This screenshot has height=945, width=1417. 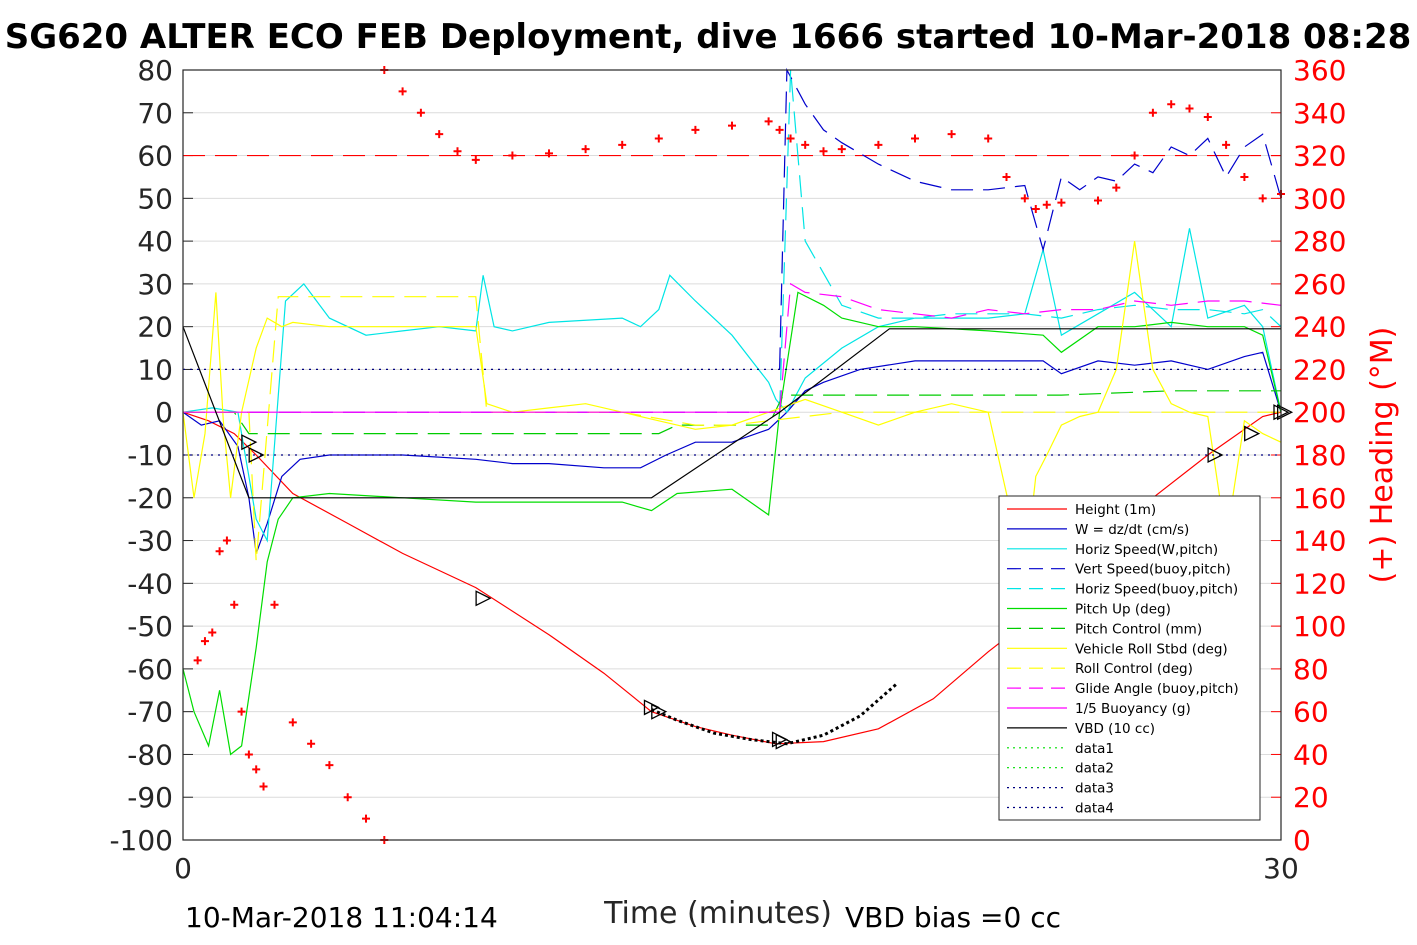 I want to click on series-line, so click(x=1030, y=347).